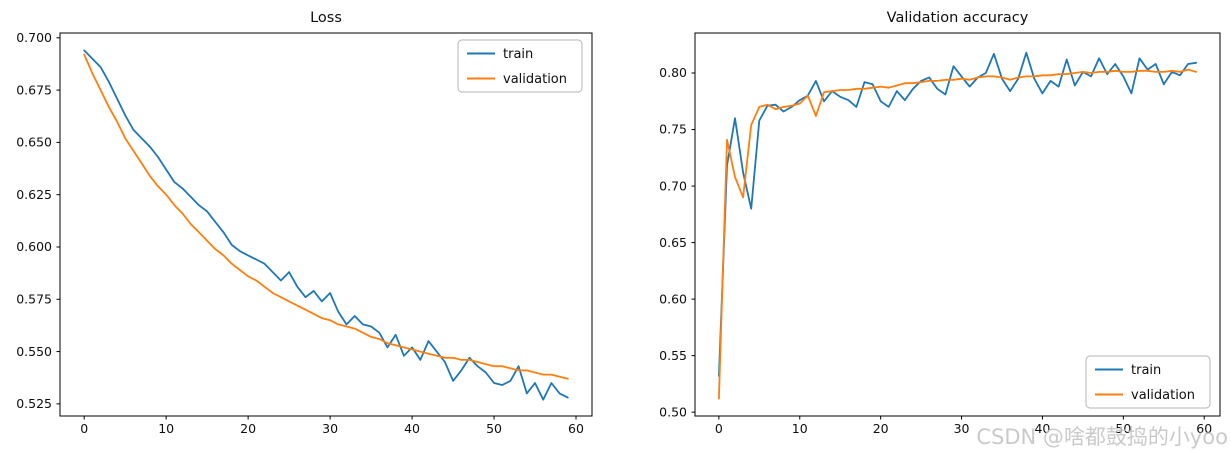 Image resolution: width=1231 pixels, height=451 pixels. Describe the element at coordinates (34, 37) in the screenshot. I see `y-tick-label: 0.700` at that location.